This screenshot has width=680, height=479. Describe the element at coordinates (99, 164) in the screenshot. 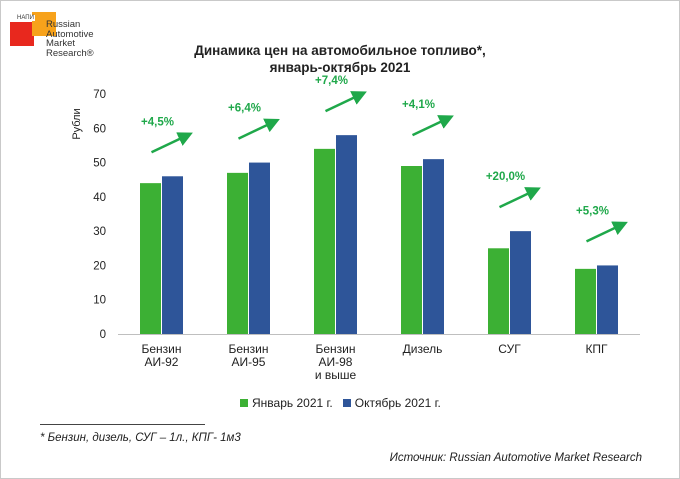

I see `y-tick-label: 50` at that location.